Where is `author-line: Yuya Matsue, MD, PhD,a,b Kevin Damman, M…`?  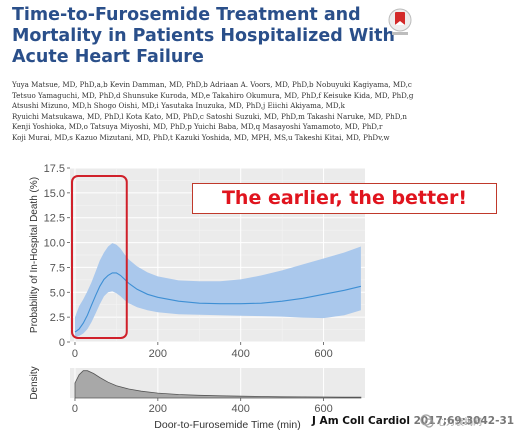
author-line: Yuya Matsue, MD, PhD,a,b Kevin Damman, M… is located at coordinates (212, 84).